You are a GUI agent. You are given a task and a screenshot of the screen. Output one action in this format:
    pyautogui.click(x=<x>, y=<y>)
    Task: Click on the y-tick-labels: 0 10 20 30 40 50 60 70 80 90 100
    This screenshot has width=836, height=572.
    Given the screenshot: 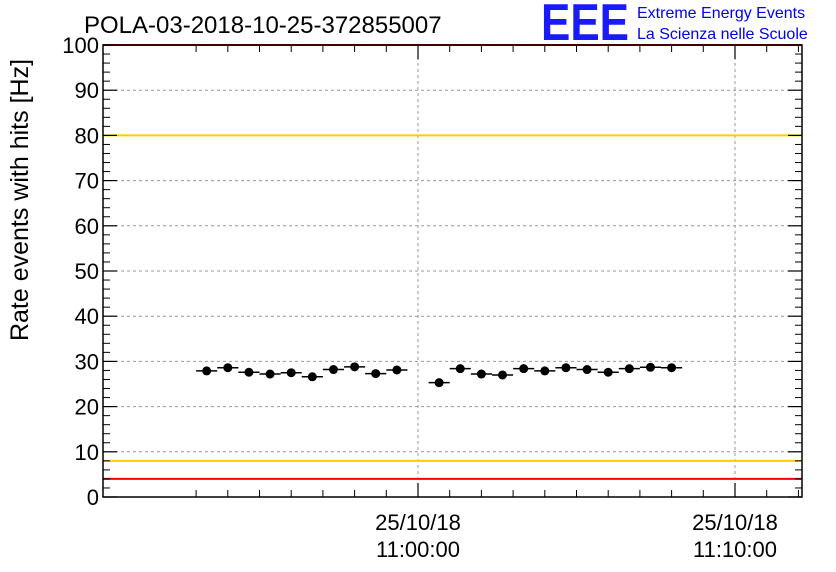 What is the action you would take?
    pyautogui.click(x=80, y=271)
    